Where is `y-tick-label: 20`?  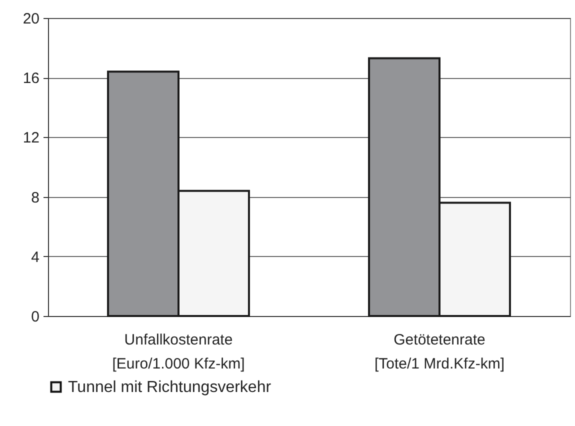 y-tick-label: 20 is located at coordinates (31, 19).